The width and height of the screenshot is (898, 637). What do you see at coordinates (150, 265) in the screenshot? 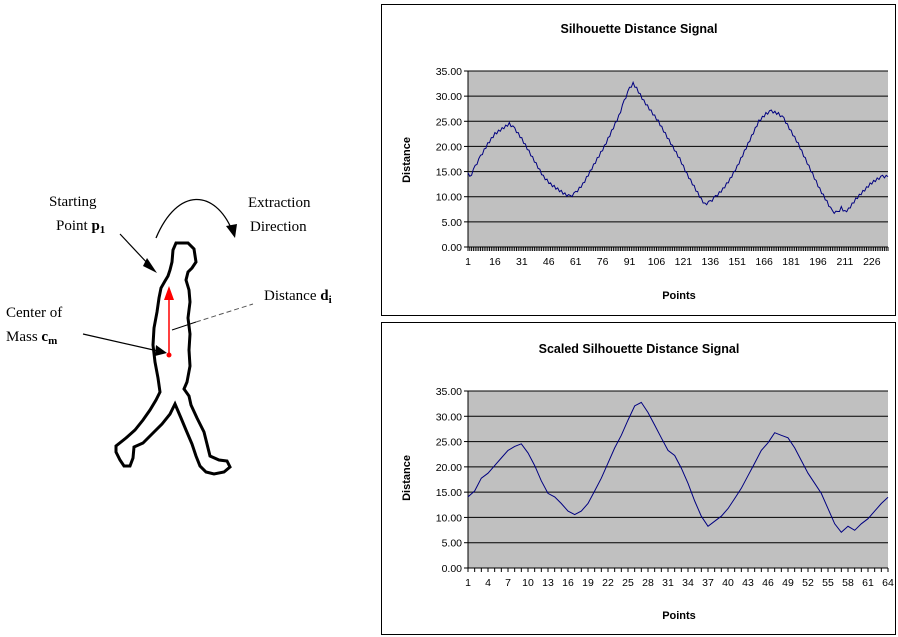
I see `start-pointer-arrowhead` at bounding box center [150, 265].